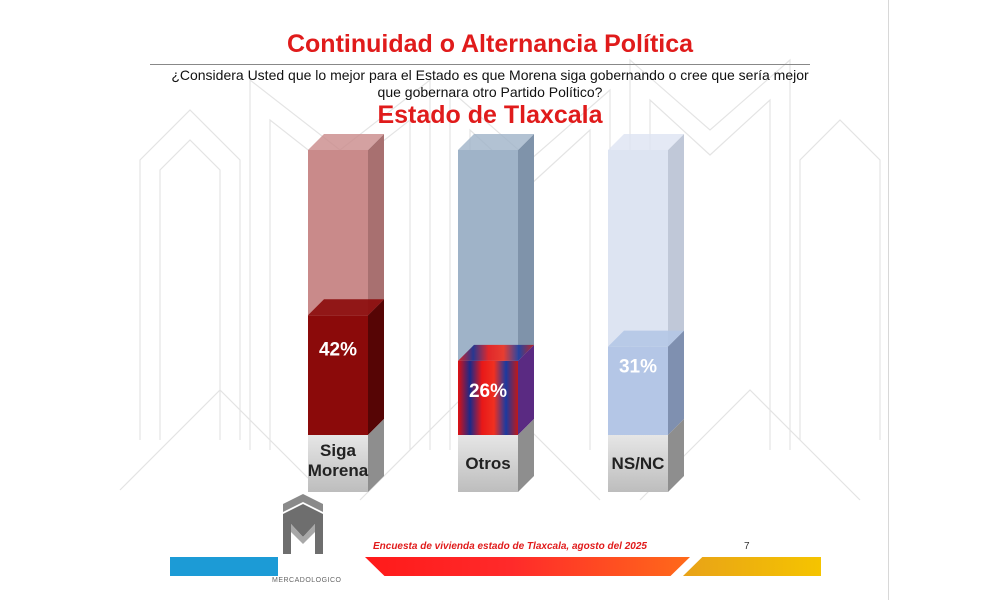 Image resolution: width=1000 pixels, height=600 pixels. What do you see at coordinates (526, 455) in the screenshot?
I see `label-box-side-otros` at bounding box center [526, 455].